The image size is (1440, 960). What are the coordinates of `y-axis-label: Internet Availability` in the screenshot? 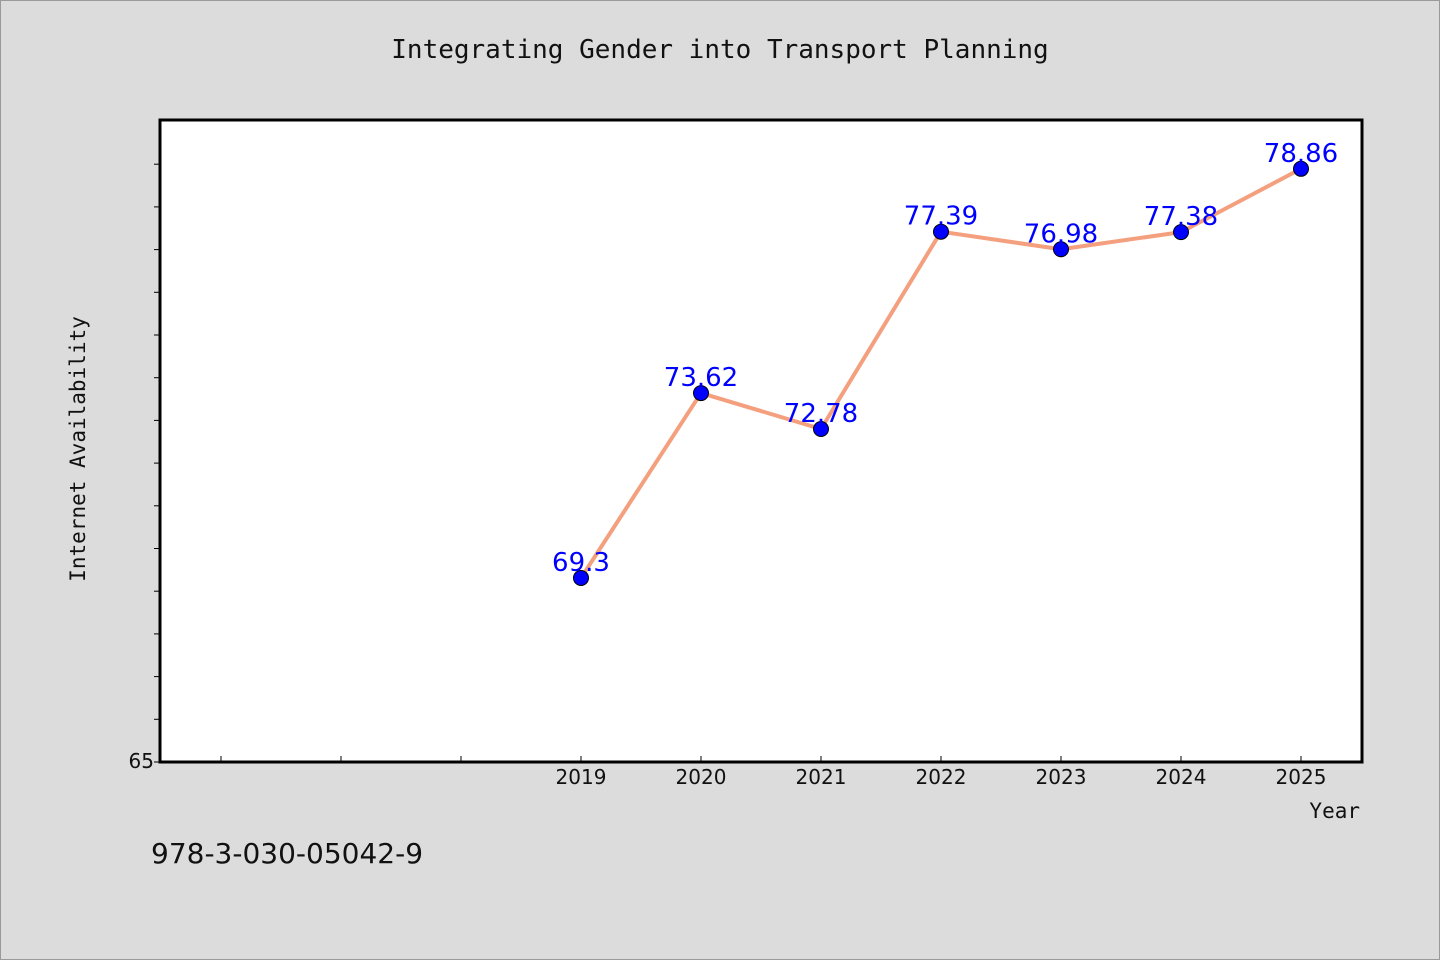 It's located at (78, 449).